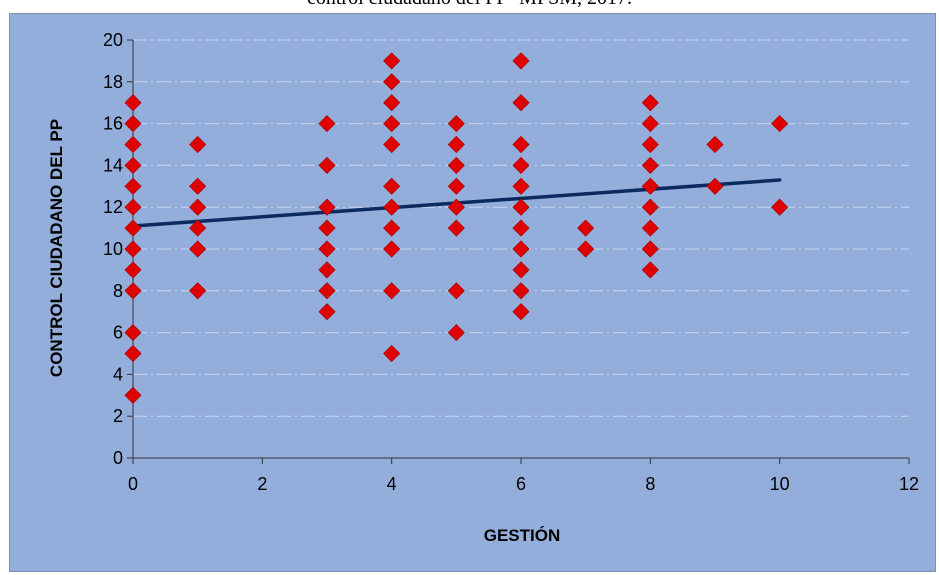  I want to click on x-tick-label: 10, so click(780, 484).